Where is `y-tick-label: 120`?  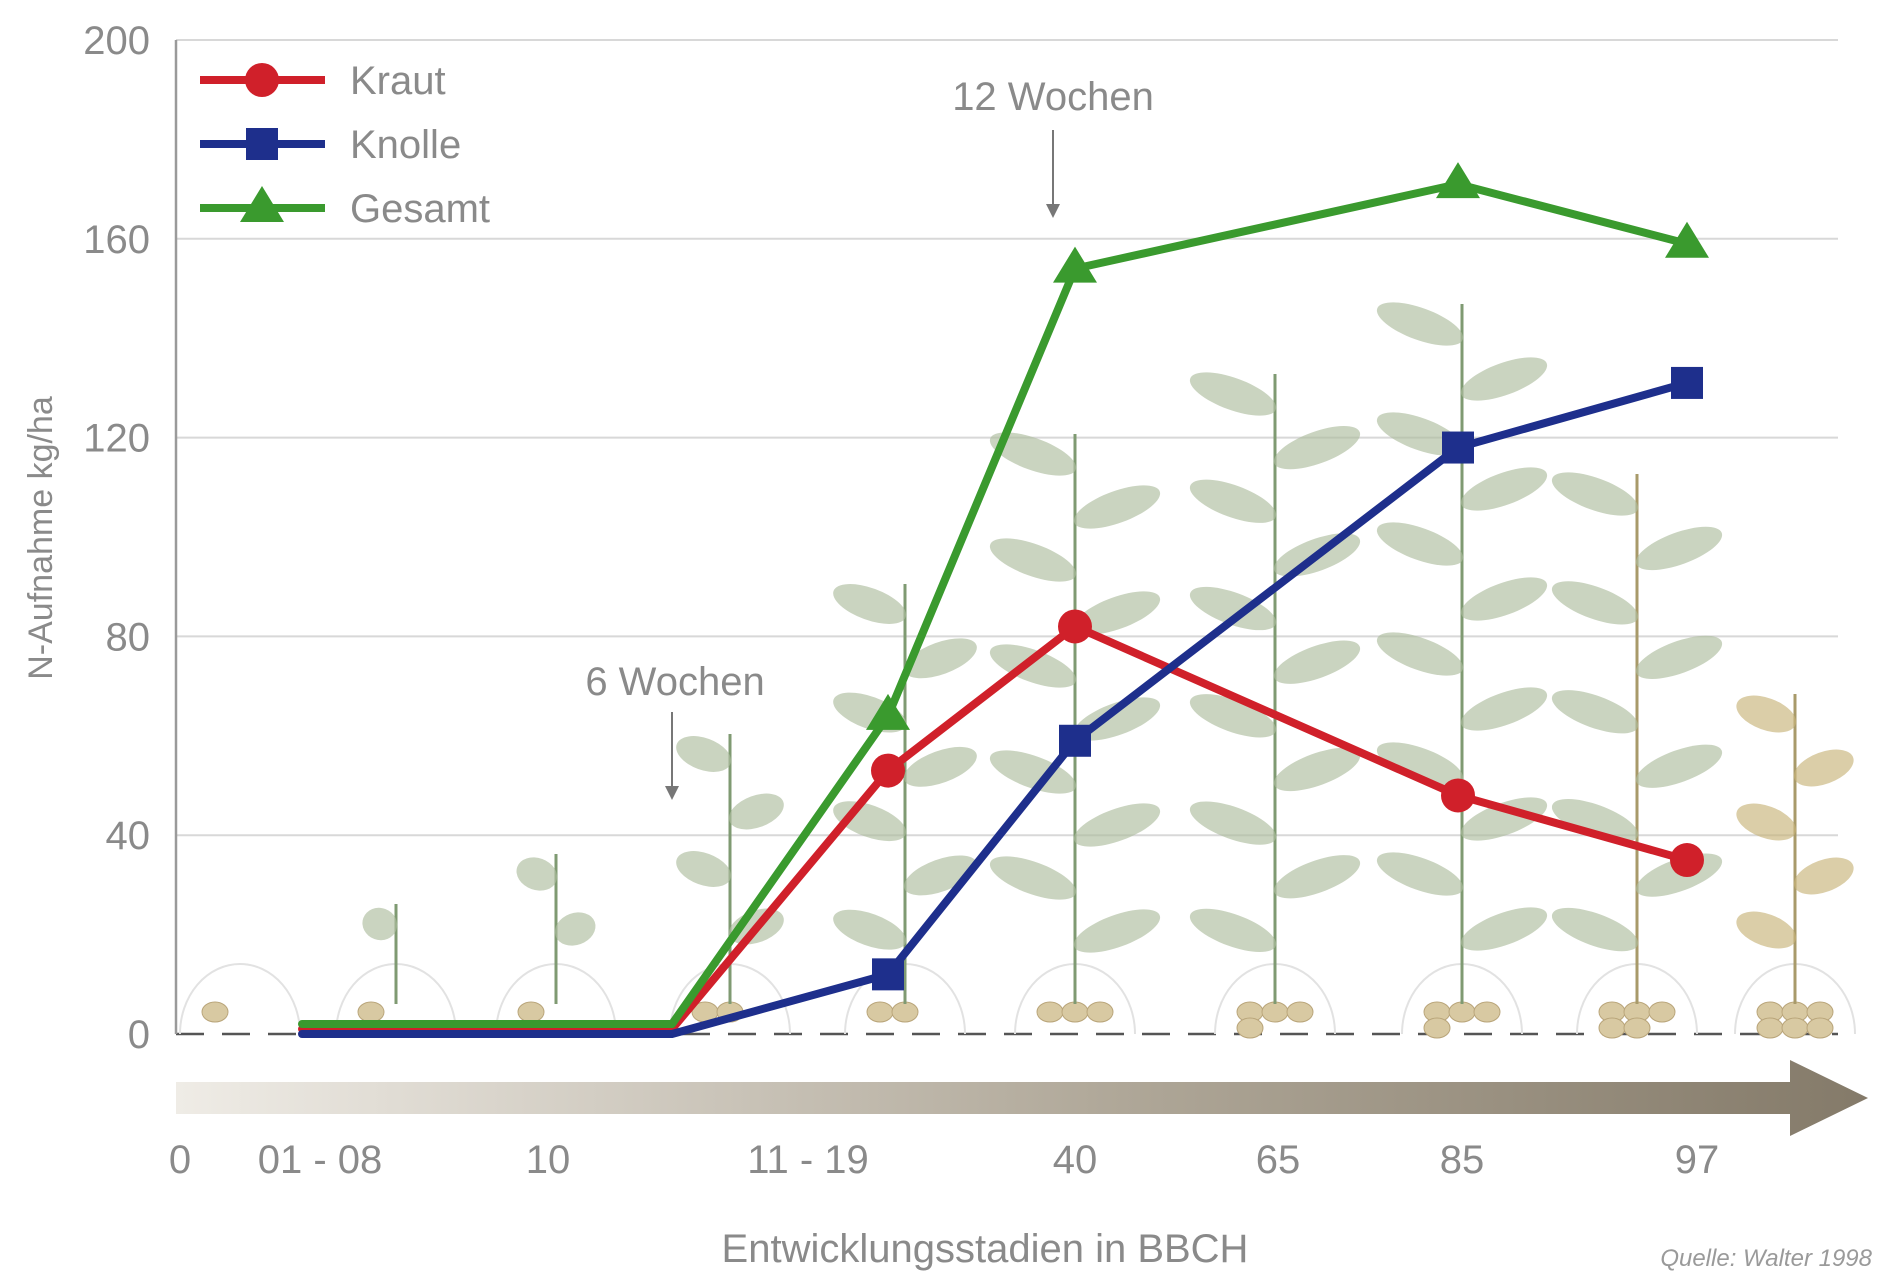
y-tick-label: 120 is located at coordinates (116, 439).